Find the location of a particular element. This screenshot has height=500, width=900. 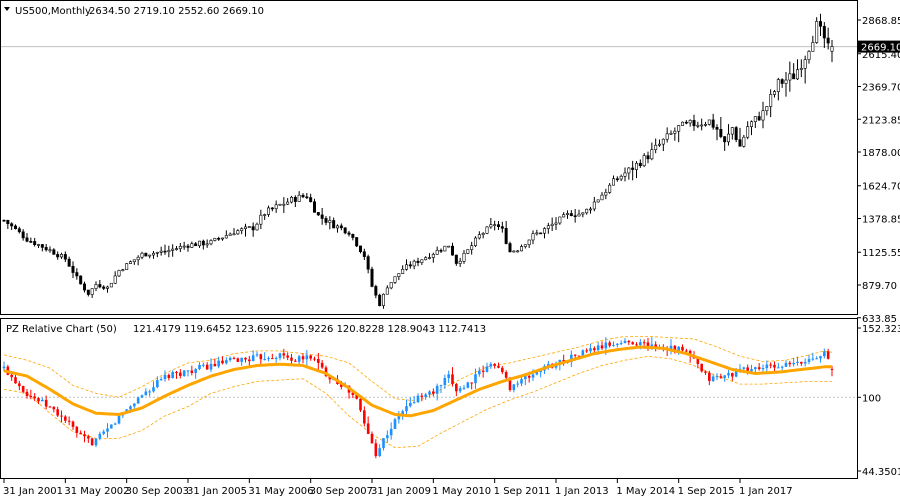

main-y-tick-label: 1125.55 is located at coordinates (881, 253).